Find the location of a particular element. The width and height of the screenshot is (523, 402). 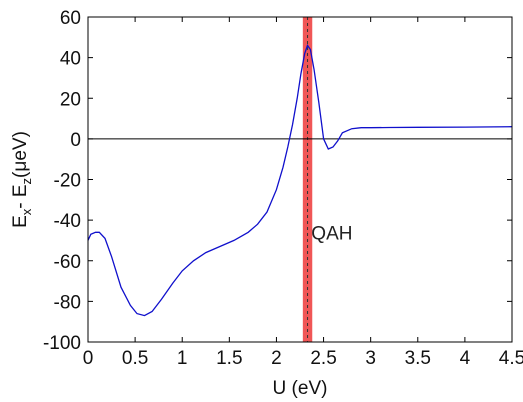

x-axis-label: U (eV) is located at coordinates (300, 388).